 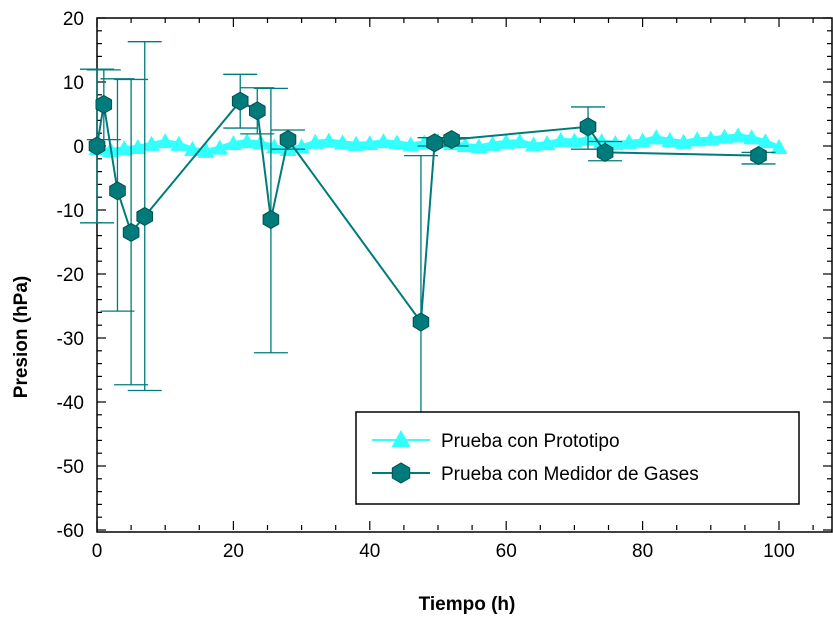 I want to click on y-tick-label: -30, so click(x=70, y=339).